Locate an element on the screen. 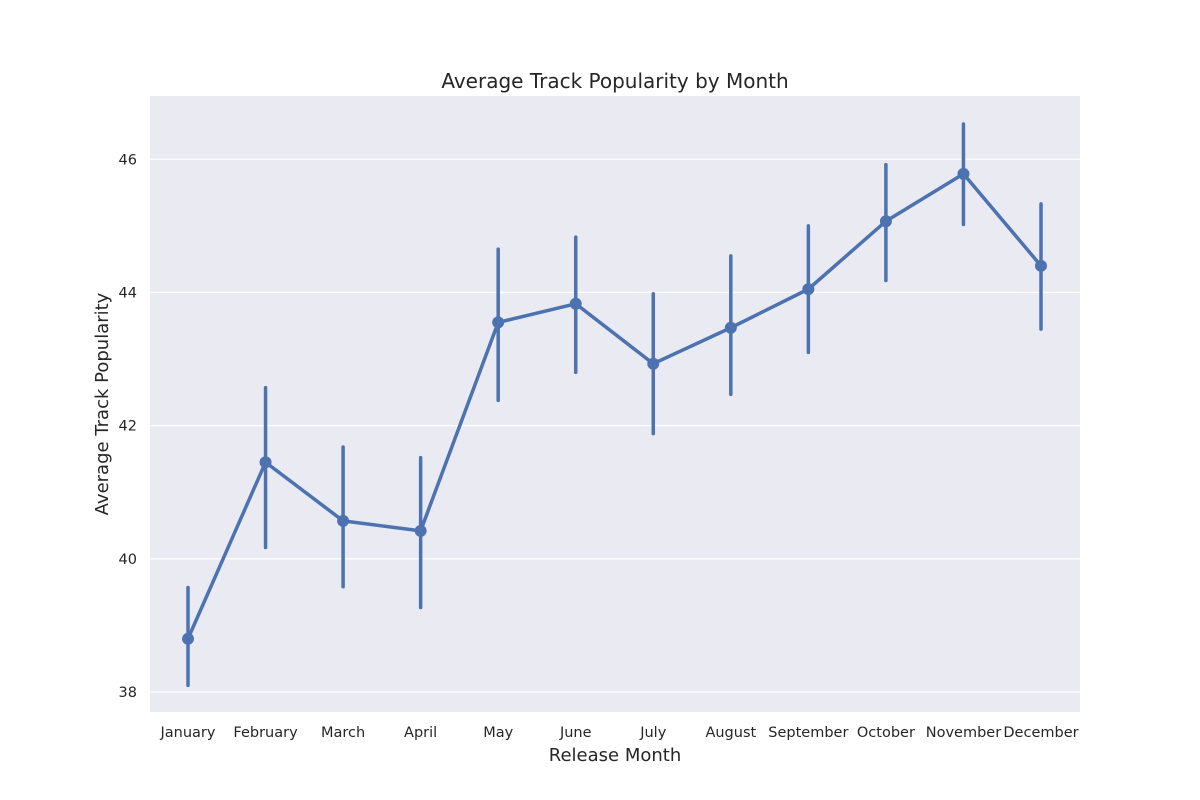 Image resolution: width=1200 pixels, height=800 pixels. y-tick-label: 40 is located at coordinates (128, 560).